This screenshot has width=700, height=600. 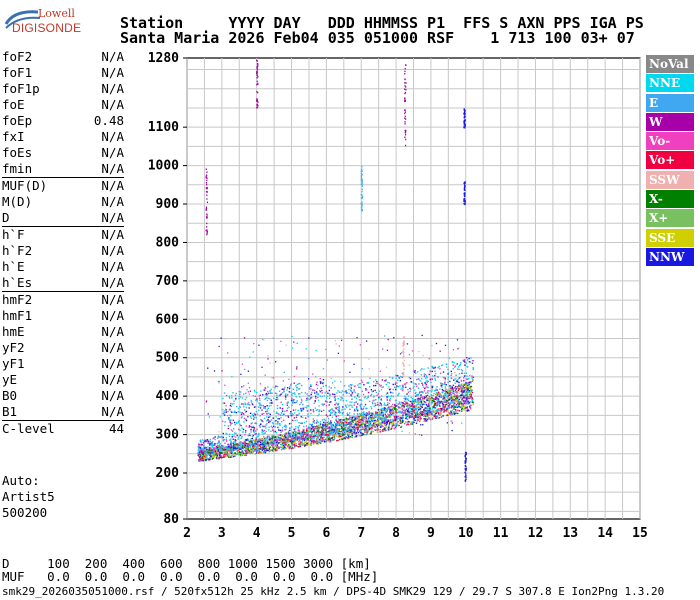 I want to click on param-row: h`F2 N/A, so click(x=63, y=251).